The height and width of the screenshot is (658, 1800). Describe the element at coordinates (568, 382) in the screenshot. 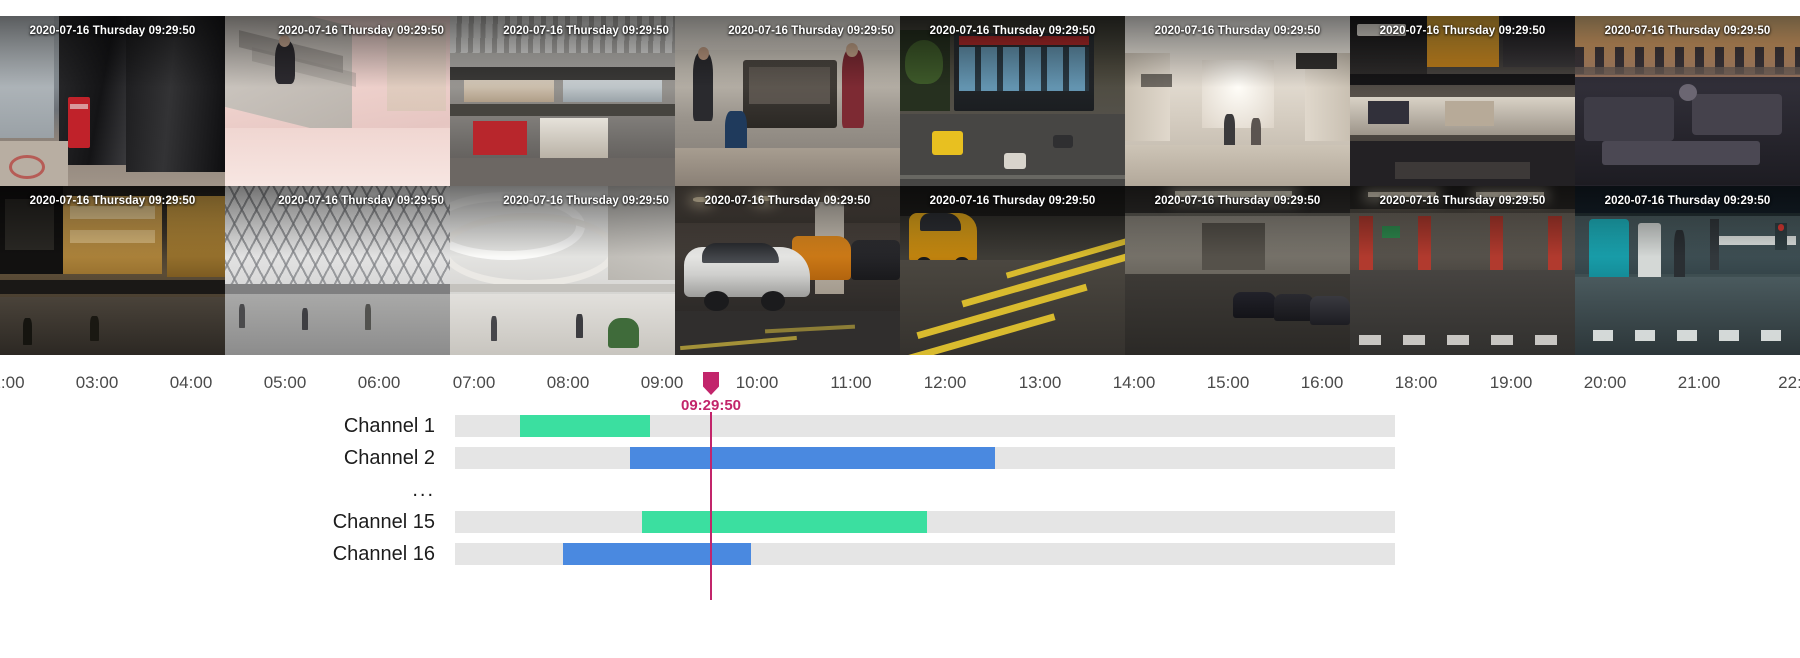

I see `ruler-tick-label: 08:00` at that location.